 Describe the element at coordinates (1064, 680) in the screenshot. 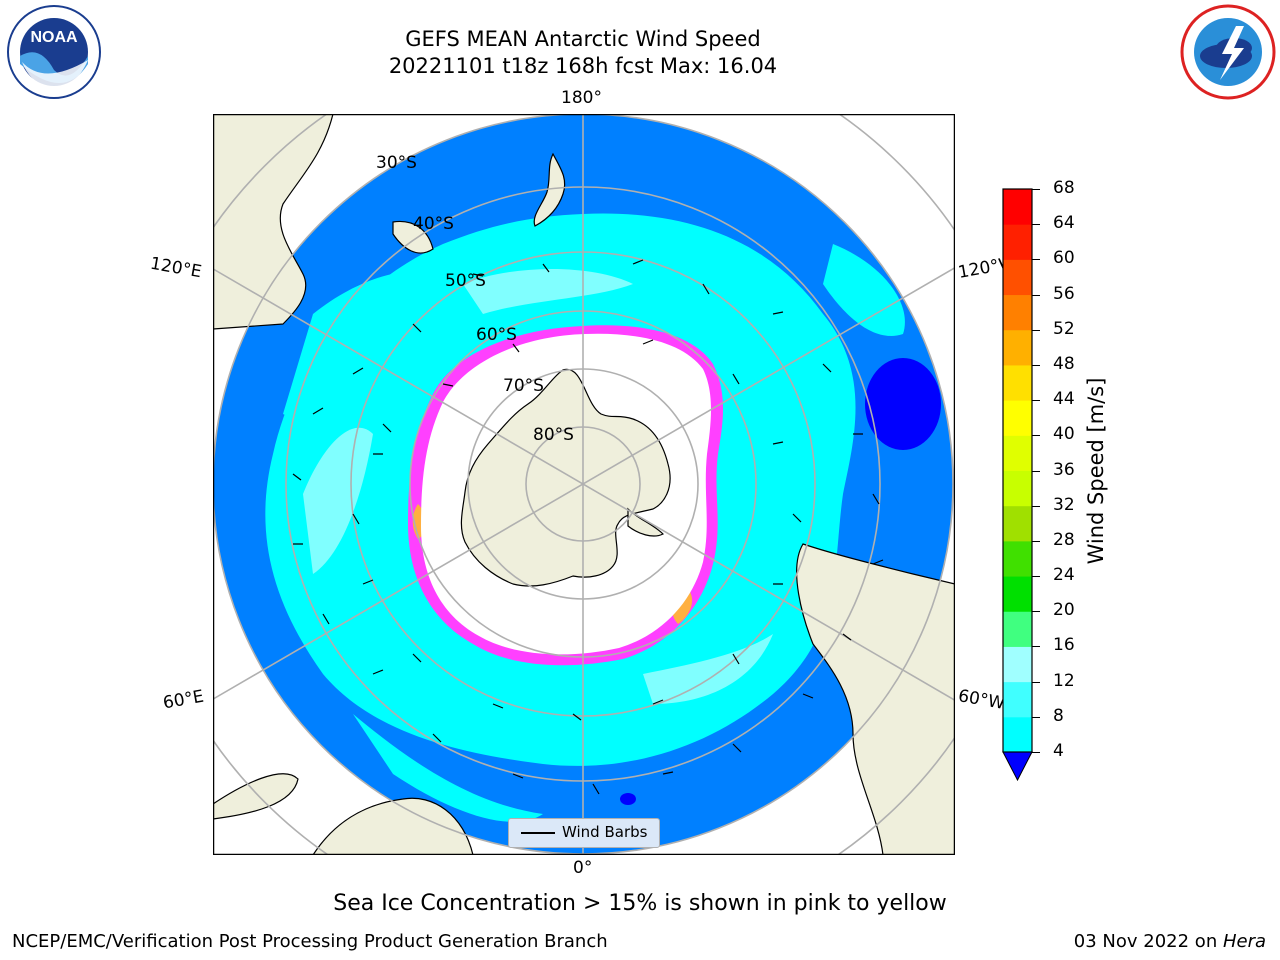

I see `colorbar-tick-label: 12` at that location.